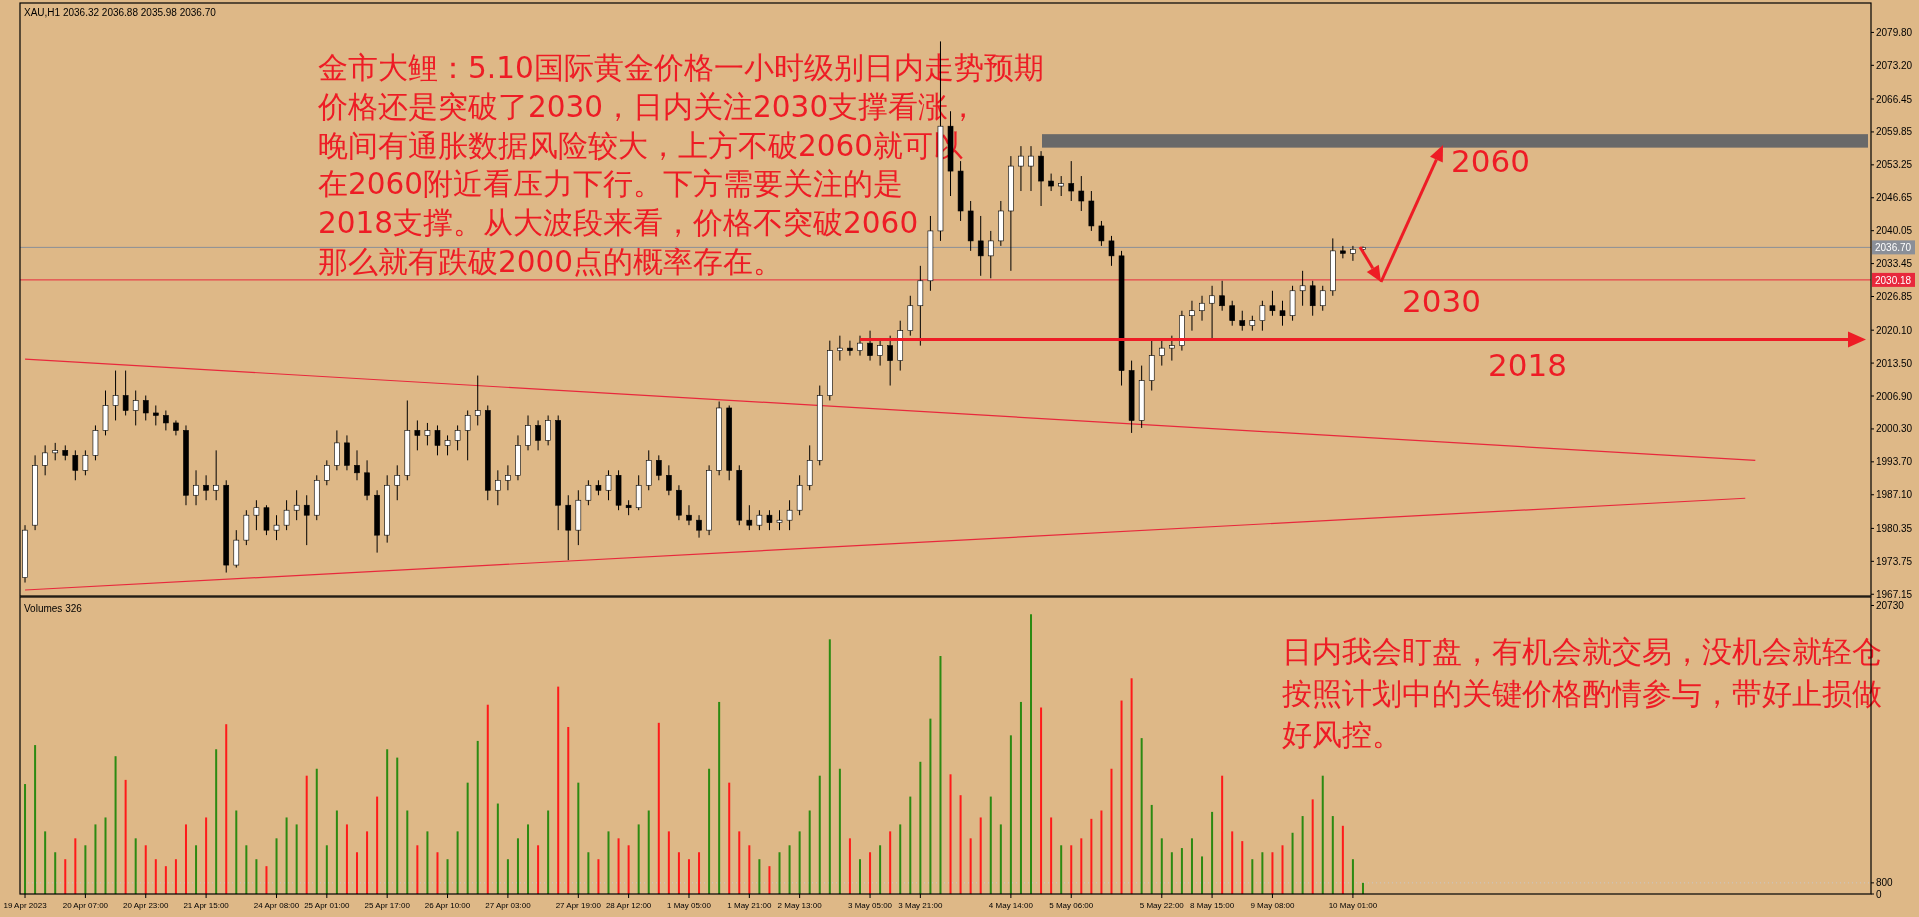  I want to click on annotation: 2060, so click(1490, 160).